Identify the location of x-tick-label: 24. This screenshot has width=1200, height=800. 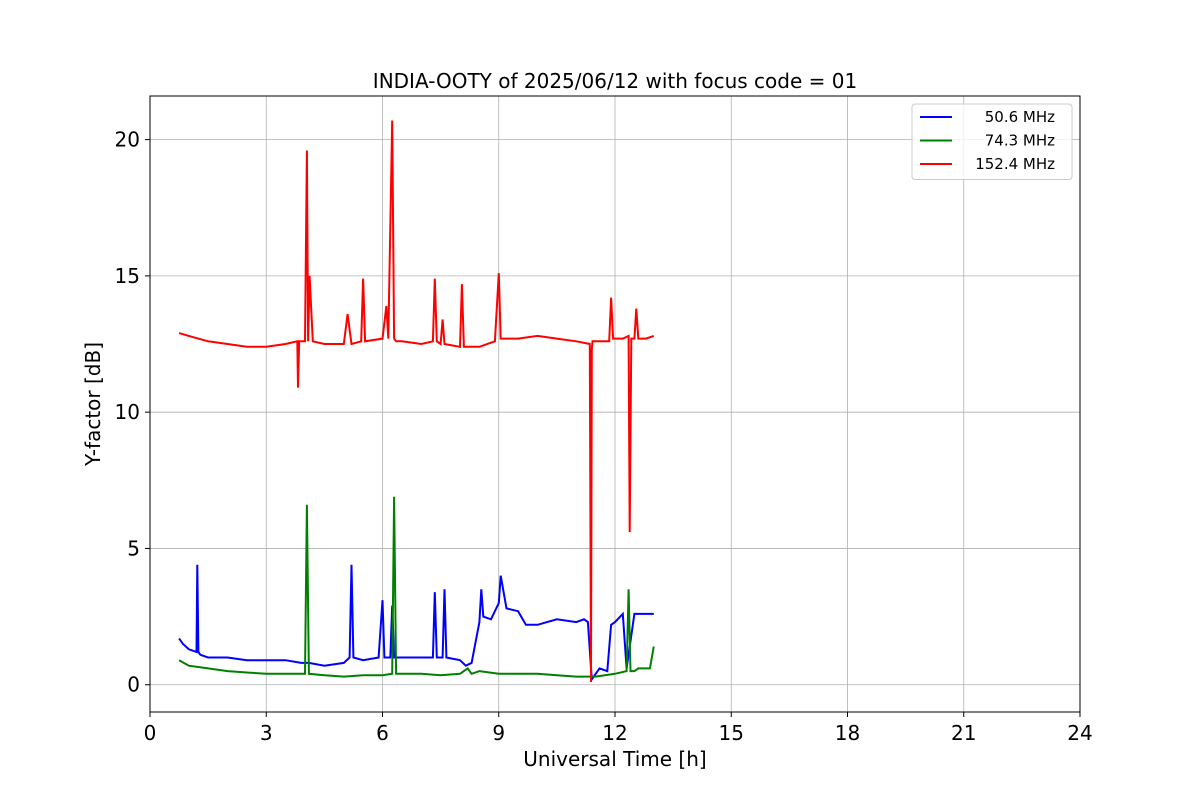
(1079, 733).